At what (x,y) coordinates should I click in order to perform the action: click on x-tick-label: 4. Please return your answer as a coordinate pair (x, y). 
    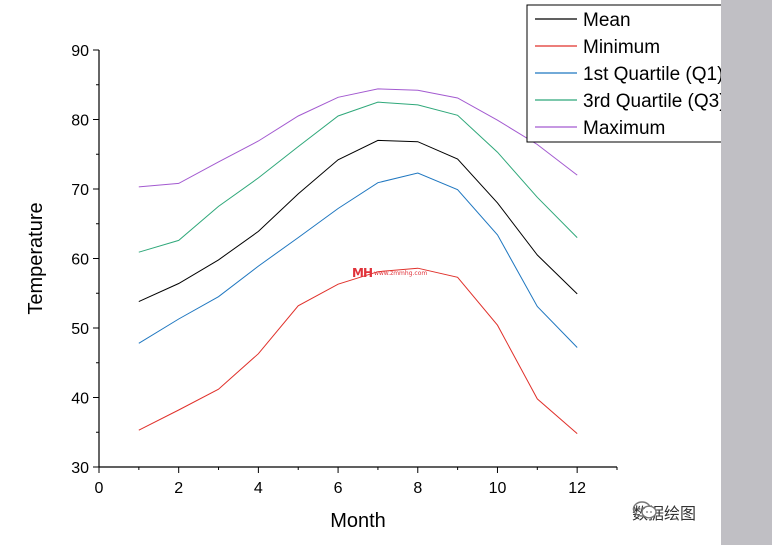
    Looking at the image, I should click on (258, 488).